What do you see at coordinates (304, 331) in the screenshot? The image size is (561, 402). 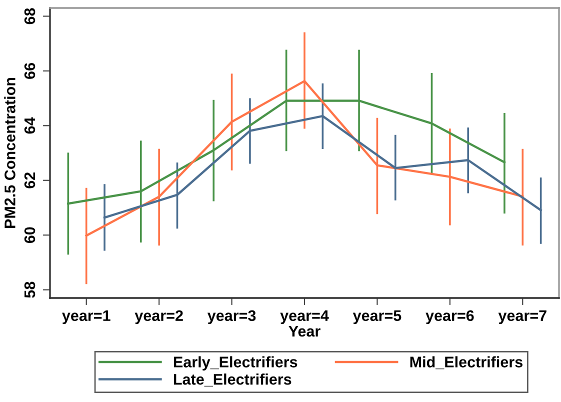 I see `x-axis-title: Year` at bounding box center [304, 331].